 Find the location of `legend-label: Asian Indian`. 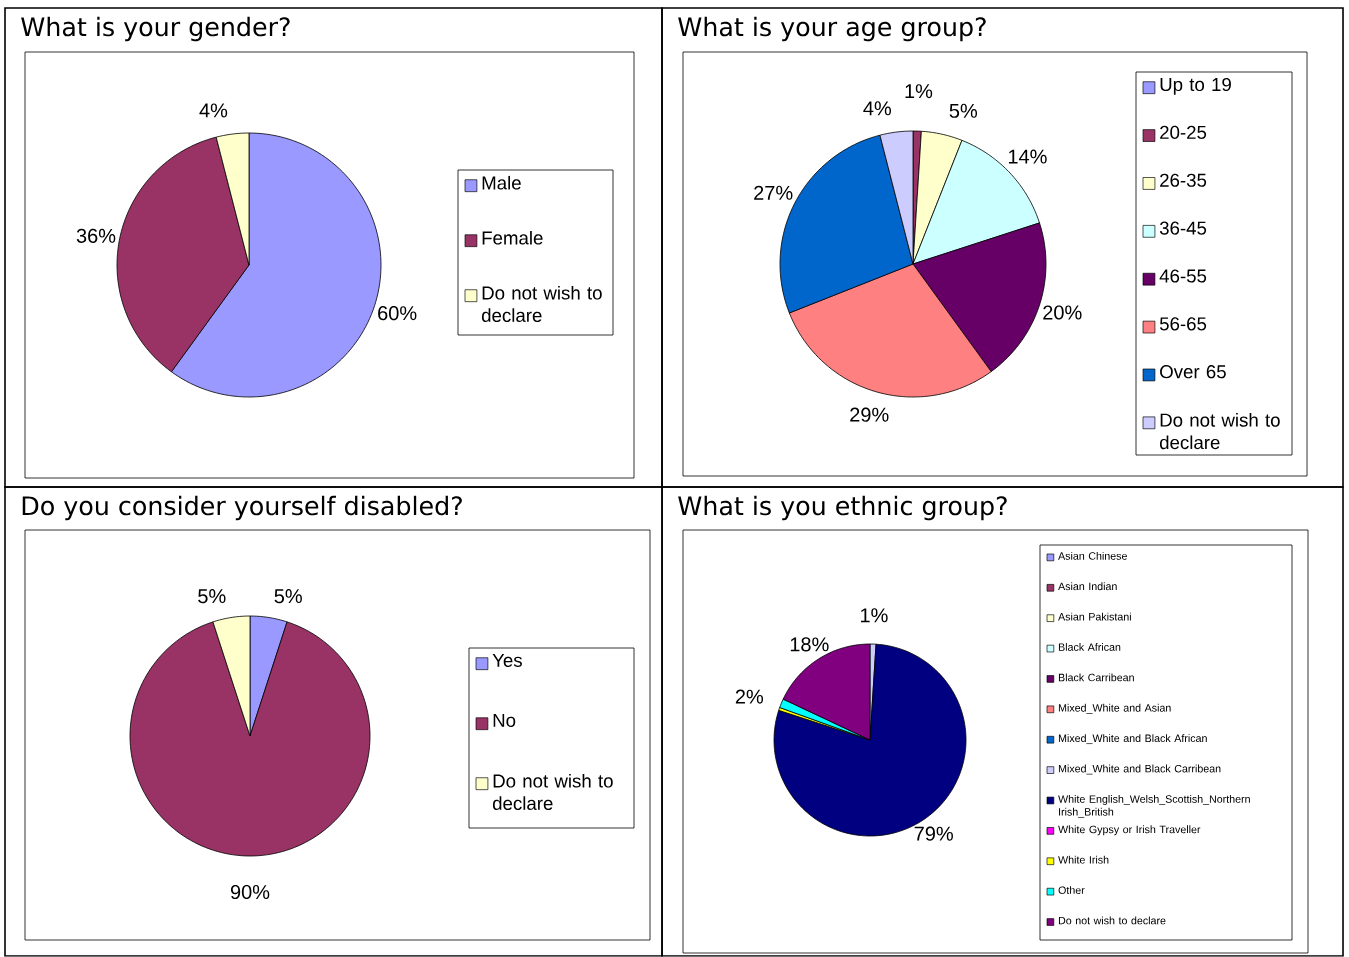

legend-label: Asian Indian is located at coordinates (1087, 586).